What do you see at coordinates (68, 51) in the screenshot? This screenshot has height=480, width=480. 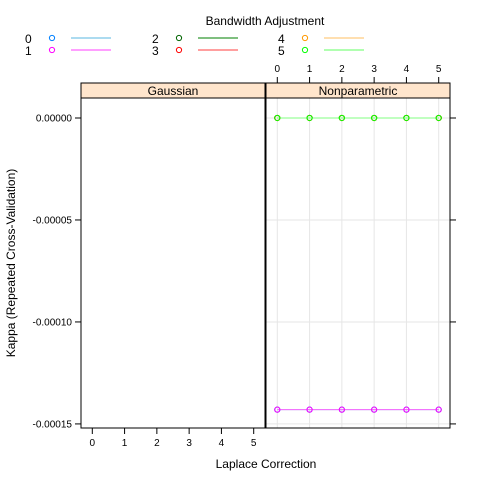 I see `legend-entry-1: 1` at bounding box center [68, 51].